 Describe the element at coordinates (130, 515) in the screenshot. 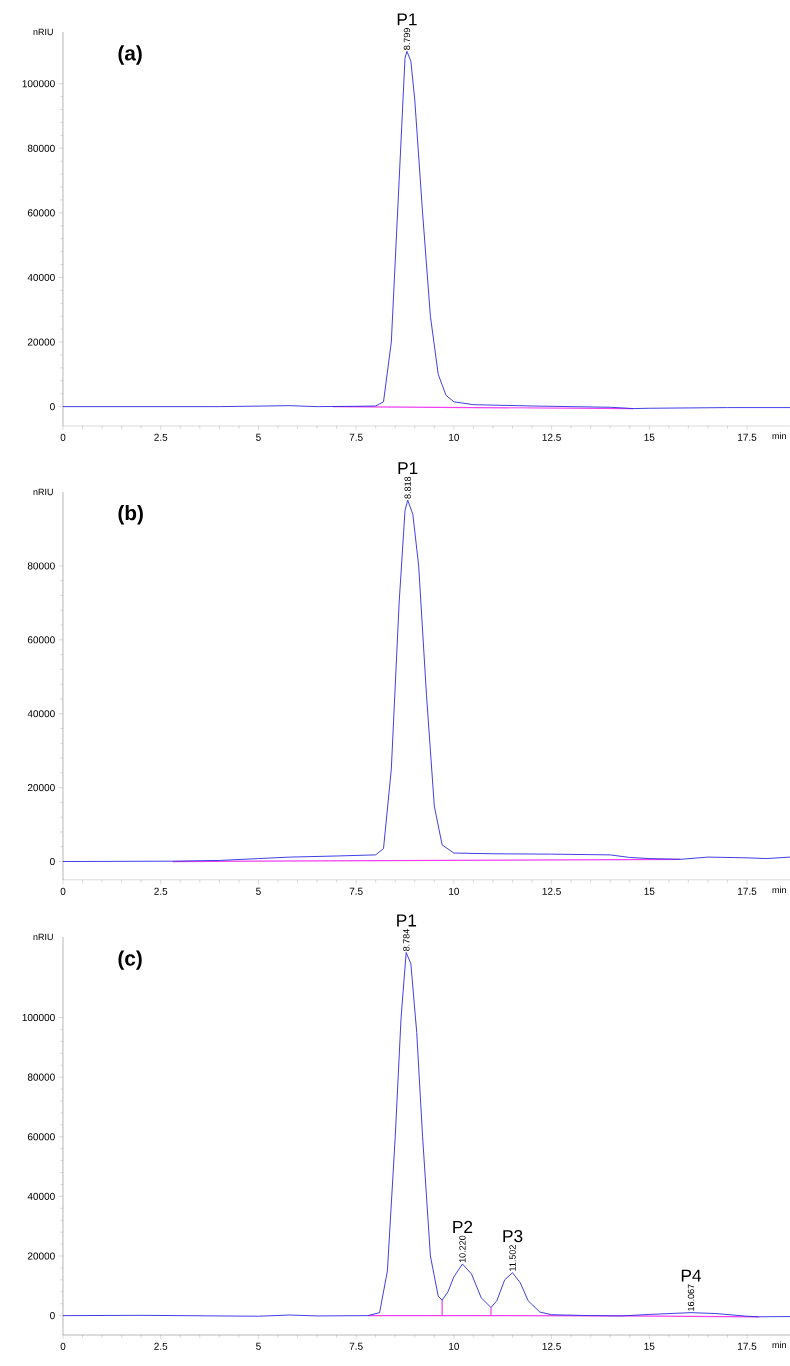

I see `text: (b)` at that location.